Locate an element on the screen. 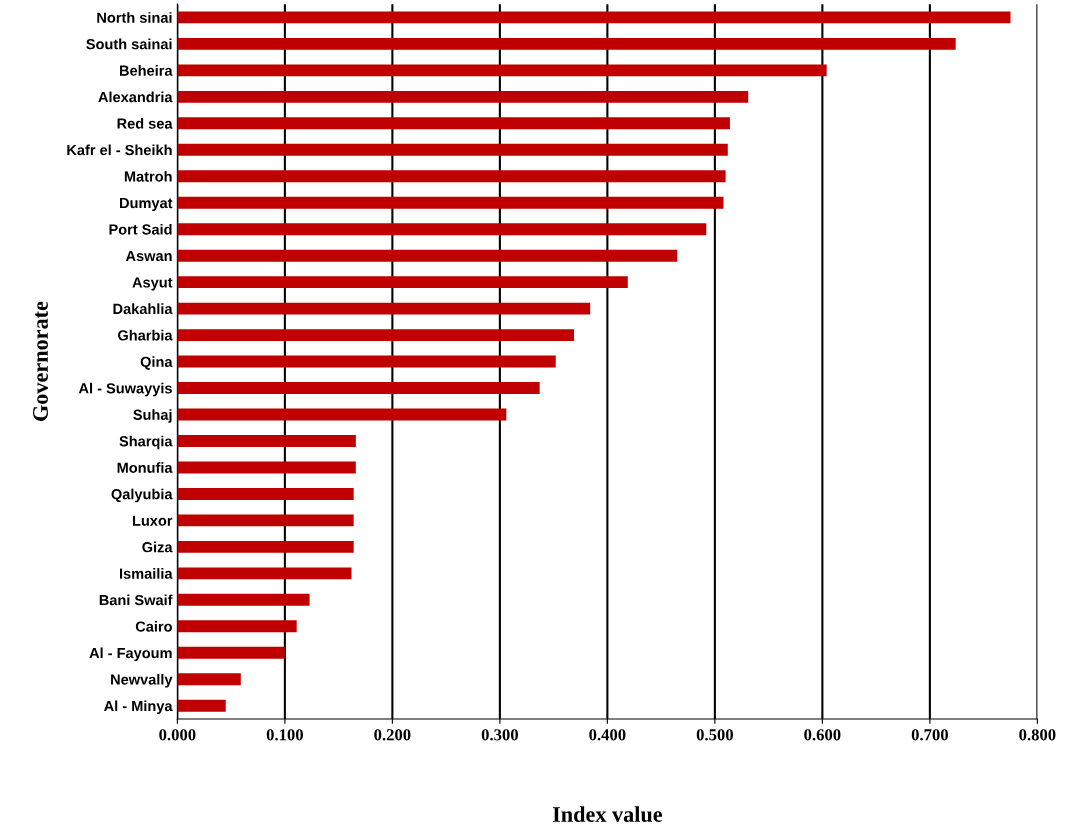 The height and width of the screenshot is (836, 1075). x-tick-label: 0.500 is located at coordinates (714, 735).